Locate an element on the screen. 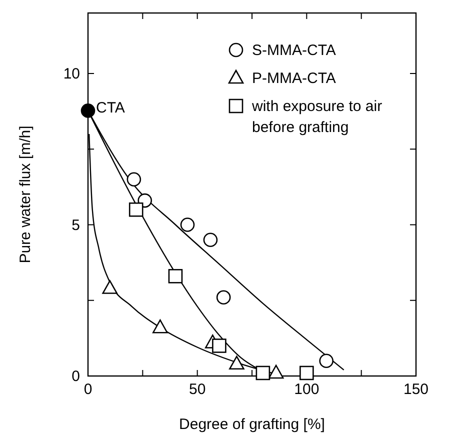 This screenshot has width=458, height=437. y-tick-label: 0 is located at coordinates (76, 376).